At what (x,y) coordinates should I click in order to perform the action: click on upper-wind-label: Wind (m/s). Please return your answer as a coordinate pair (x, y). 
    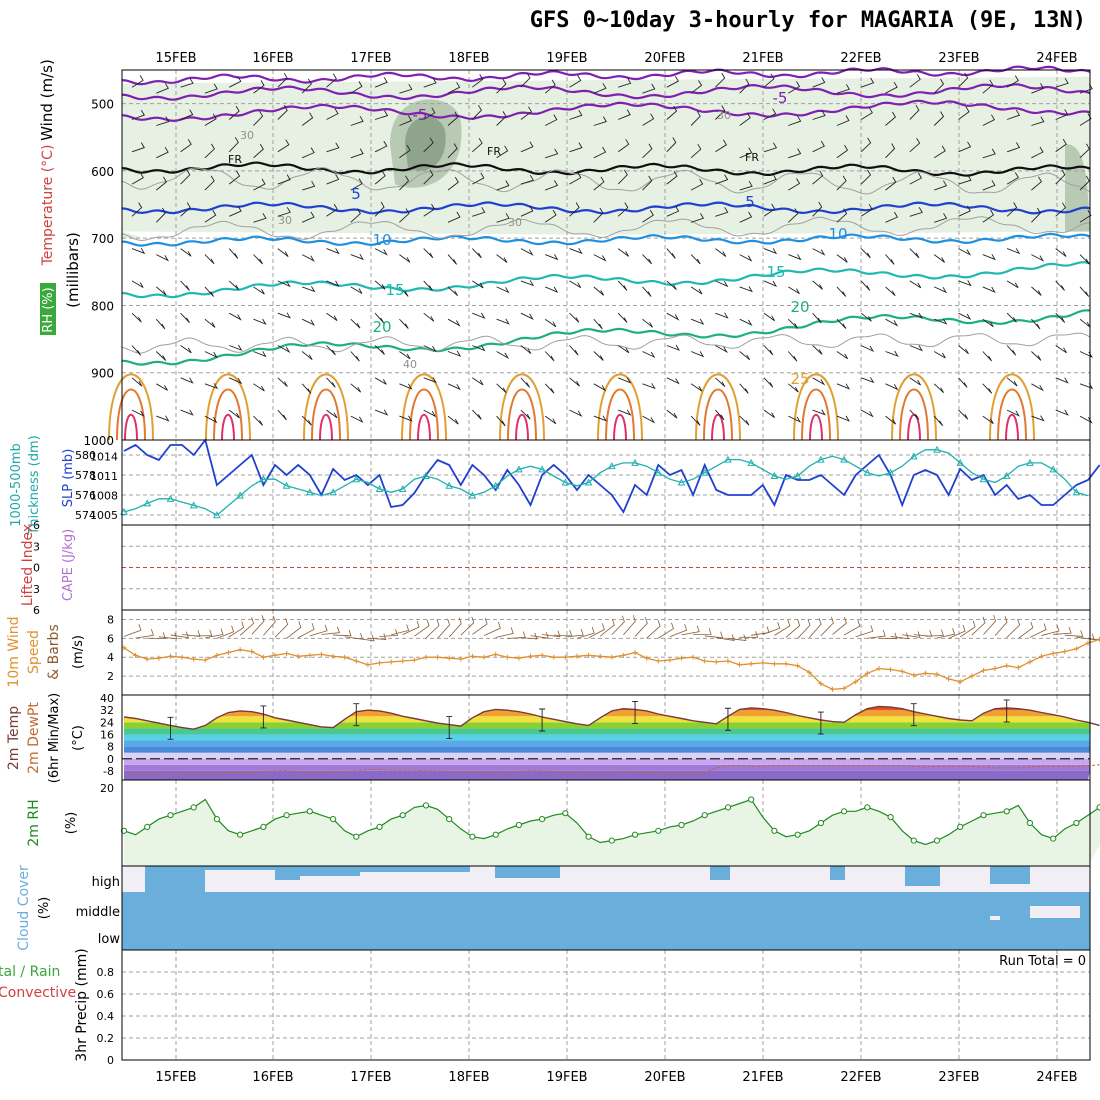
    Looking at the image, I should click on (47, 100).